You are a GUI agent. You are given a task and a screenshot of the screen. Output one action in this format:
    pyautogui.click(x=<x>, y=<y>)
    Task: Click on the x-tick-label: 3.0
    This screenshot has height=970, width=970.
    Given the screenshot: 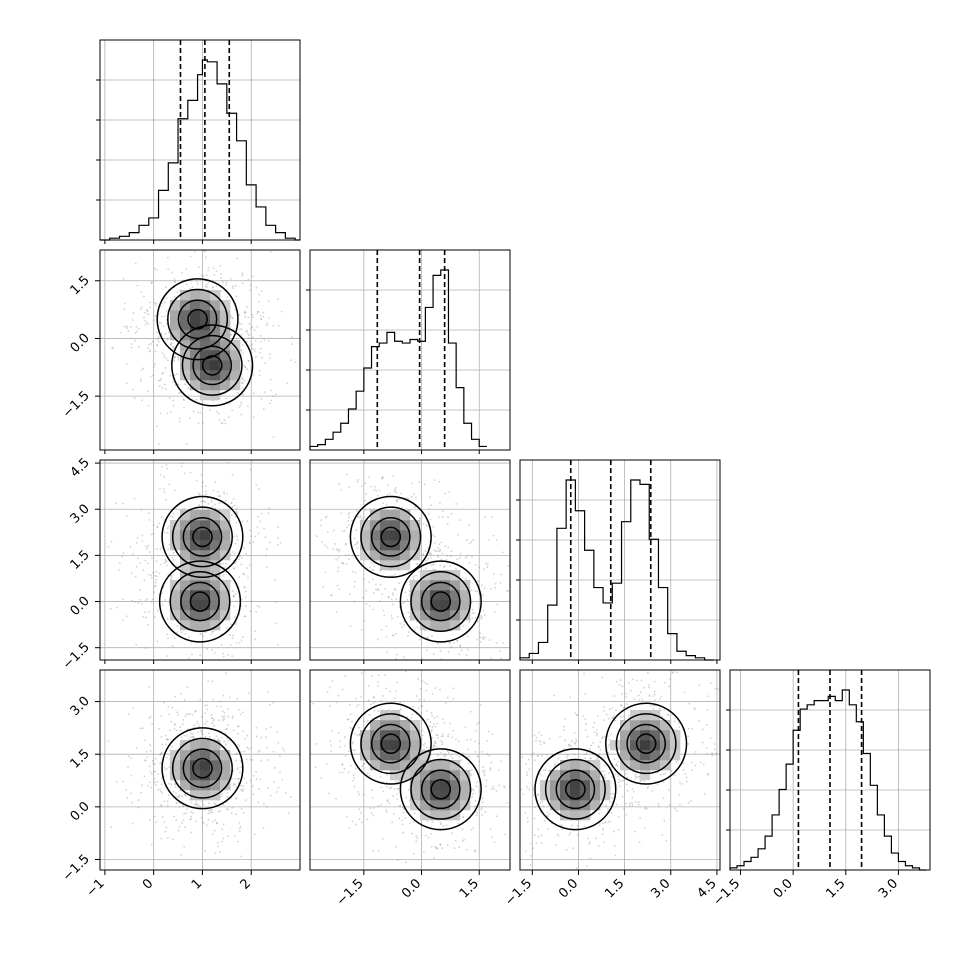 What is the action you would take?
    pyautogui.click(x=660, y=888)
    